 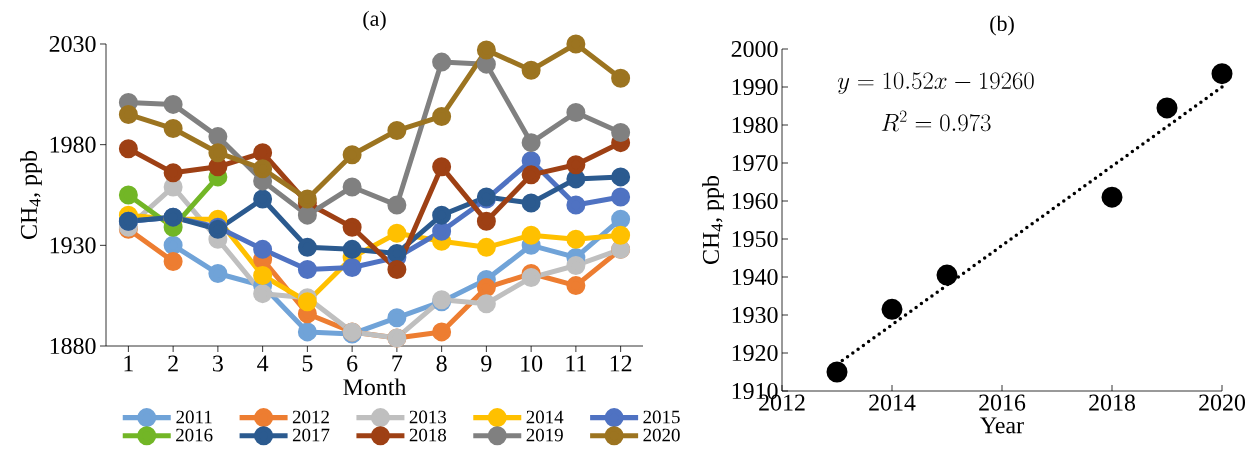 I want to click on legend-label: 2016, so click(x=194, y=435).